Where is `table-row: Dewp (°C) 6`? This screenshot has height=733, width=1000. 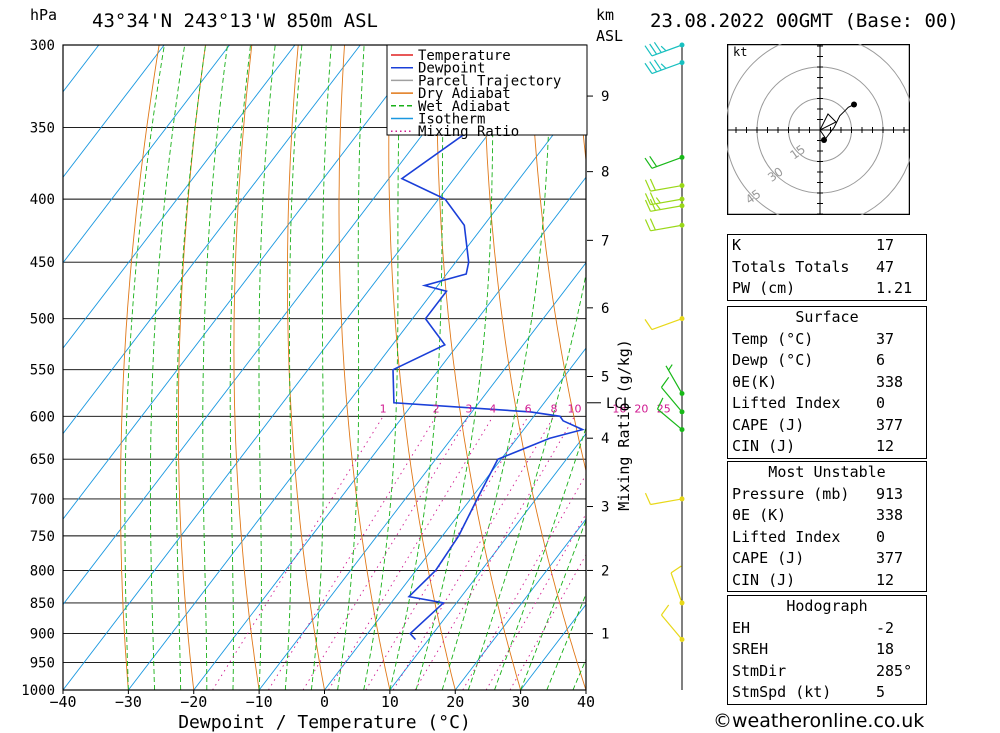
table-row: Dewp (°C) 6 is located at coordinates (827, 361).